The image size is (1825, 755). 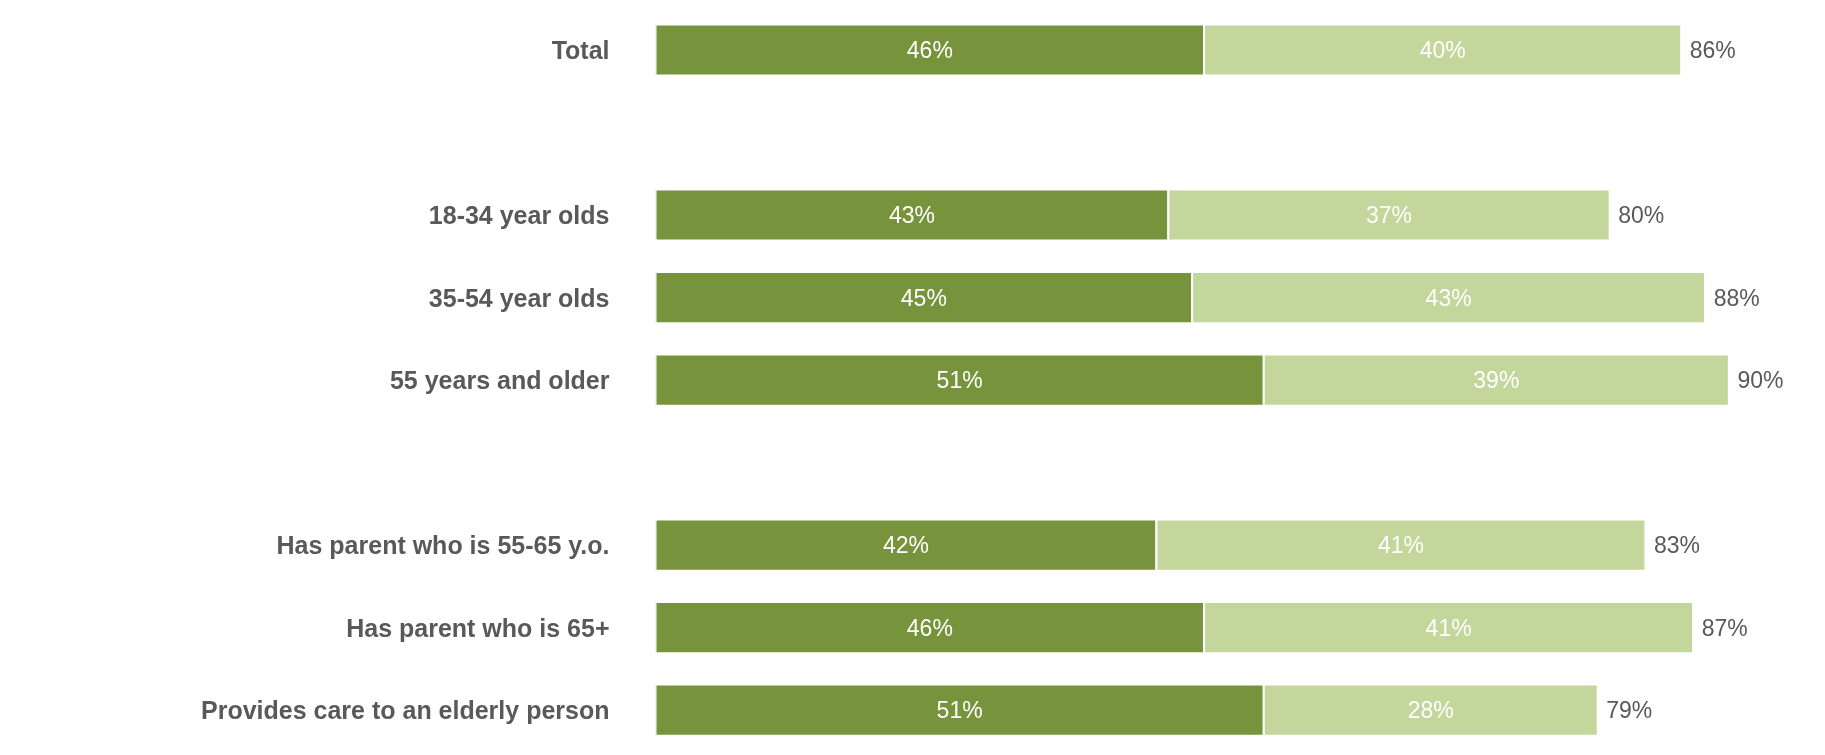 What do you see at coordinates (1760, 380) in the screenshot?
I see `total-label: 90%` at bounding box center [1760, 380].